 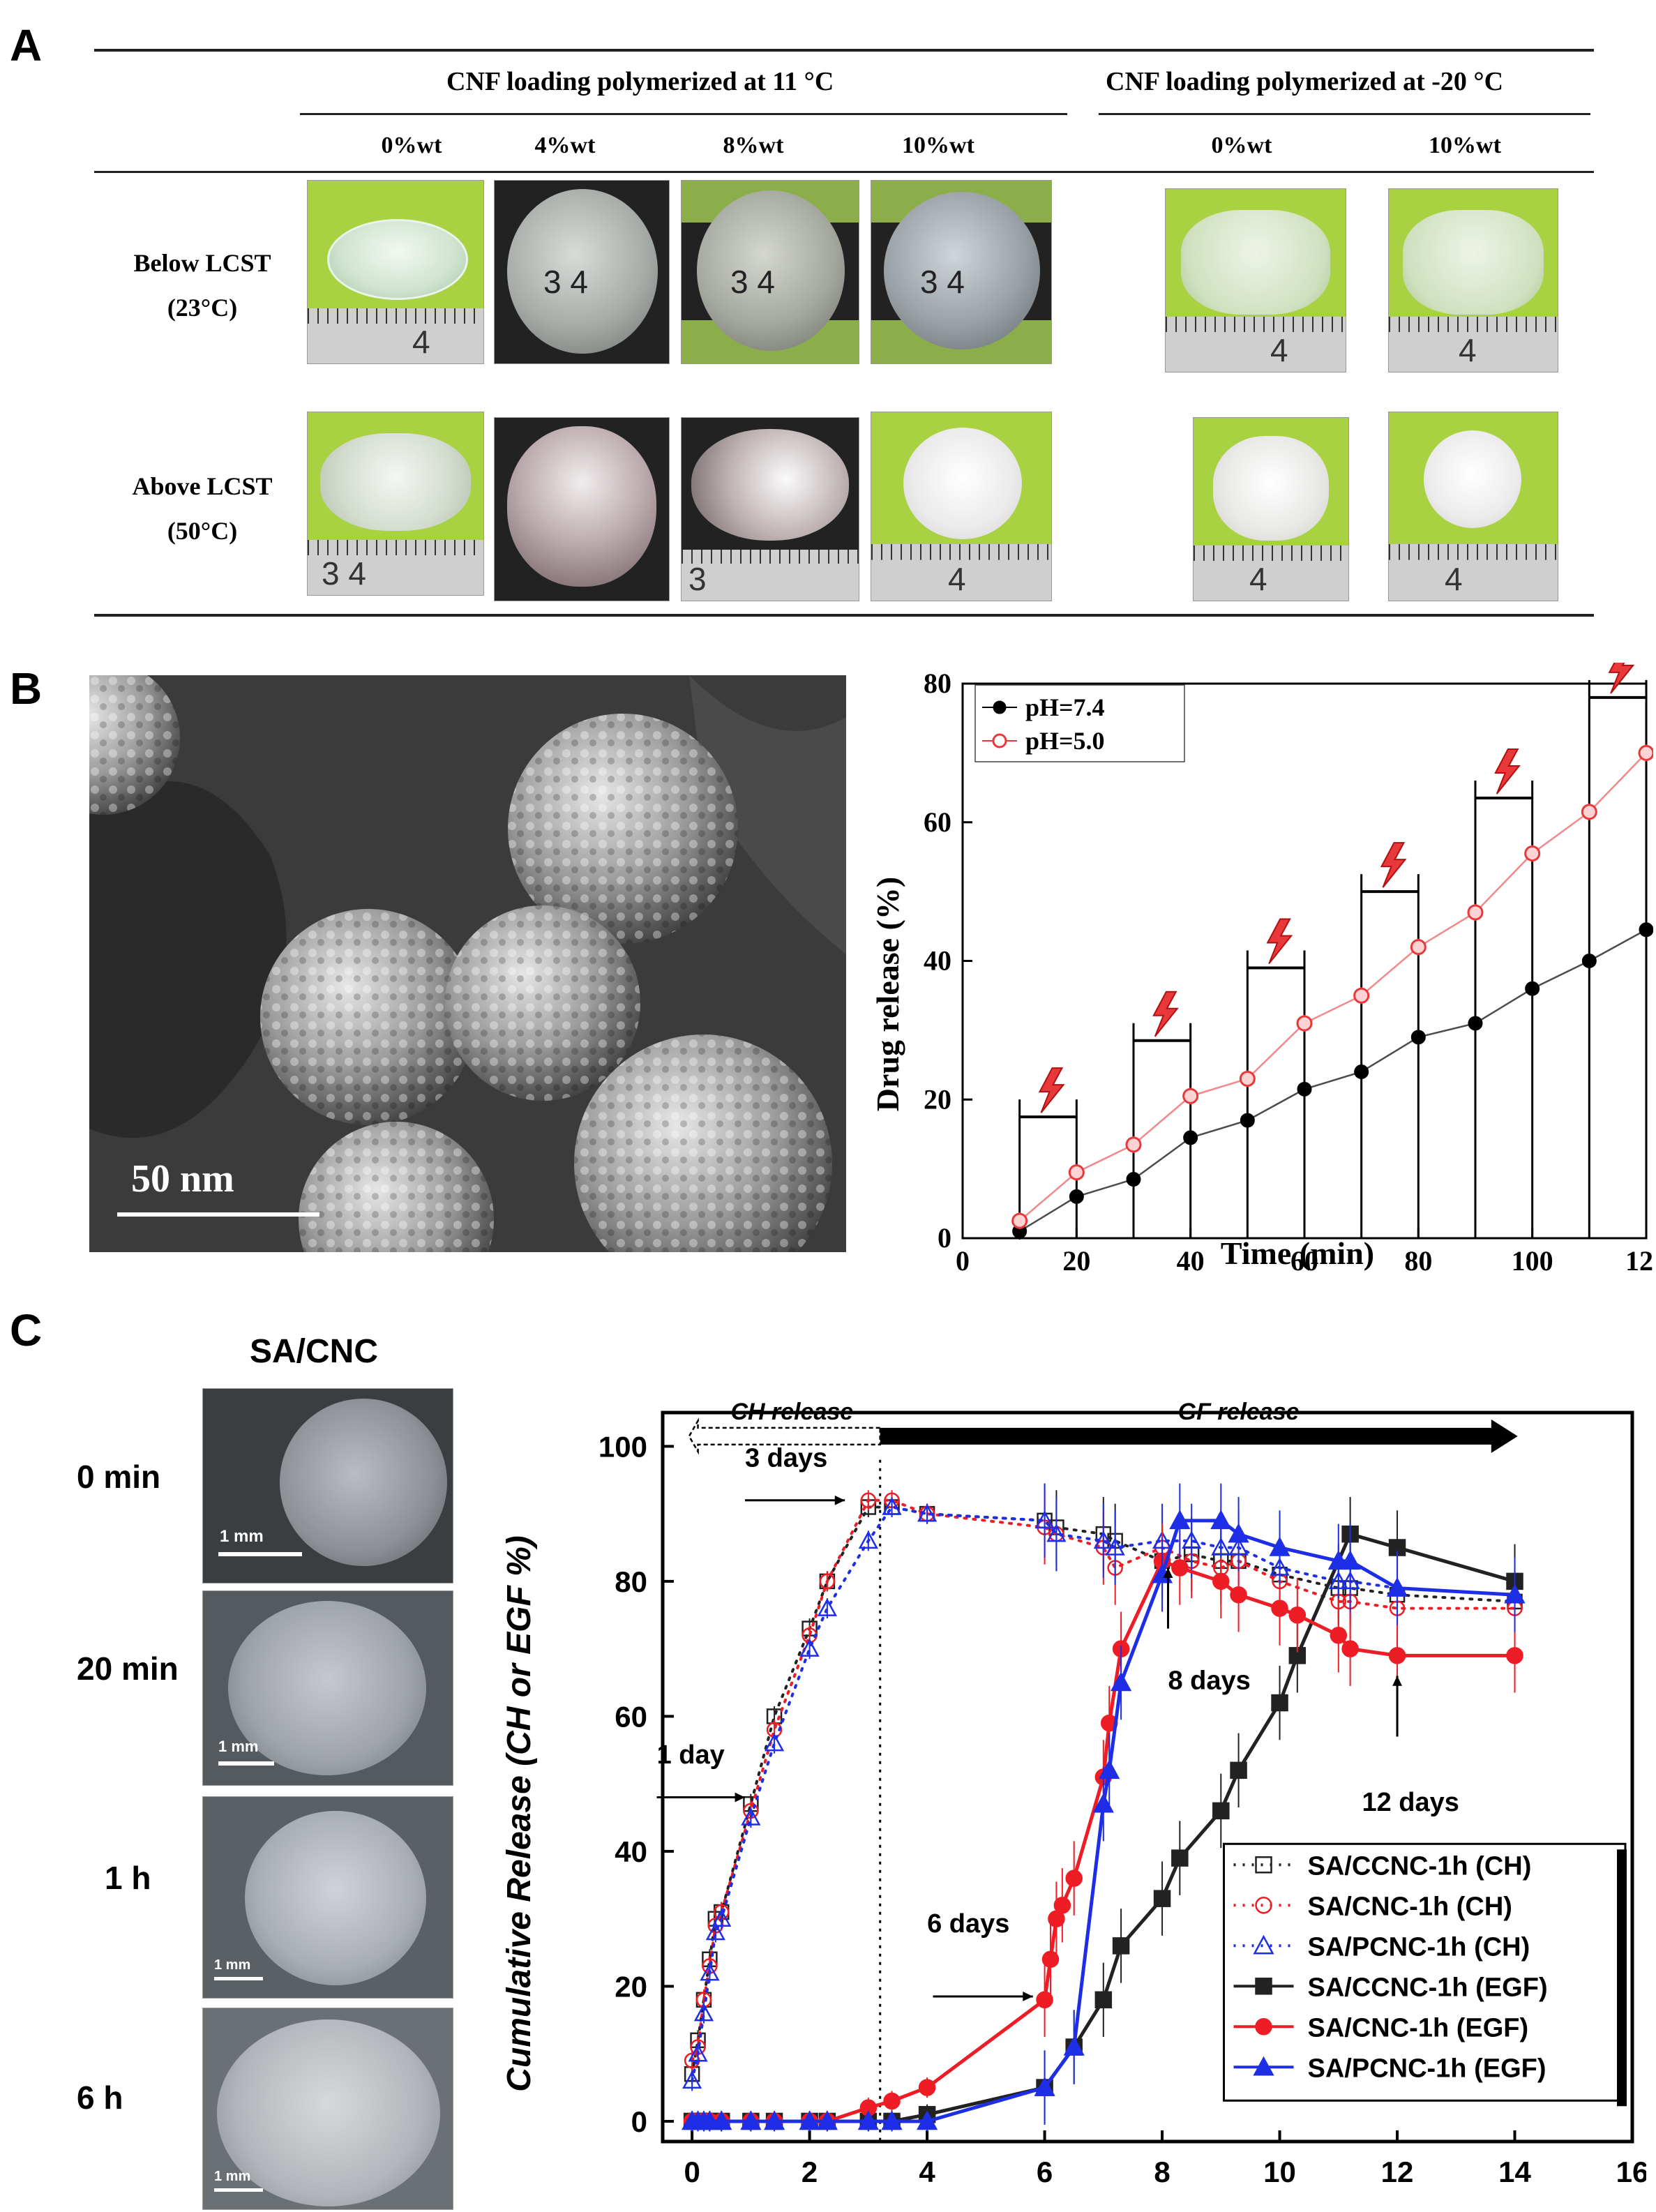 I want to click on row-label-below-lcst: Below LCST (23°C), so click(x=202, y=285).